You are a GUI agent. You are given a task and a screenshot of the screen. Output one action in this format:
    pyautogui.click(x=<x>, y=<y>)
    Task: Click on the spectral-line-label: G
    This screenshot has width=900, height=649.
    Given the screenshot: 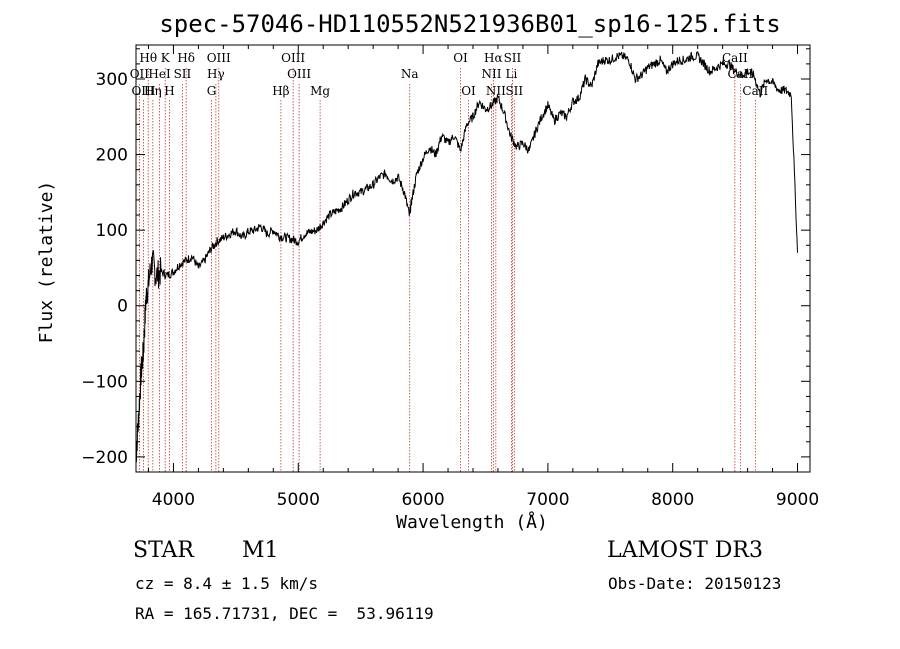 What is the action you would take?
    pyautogui.click(x=212, y=91)
    